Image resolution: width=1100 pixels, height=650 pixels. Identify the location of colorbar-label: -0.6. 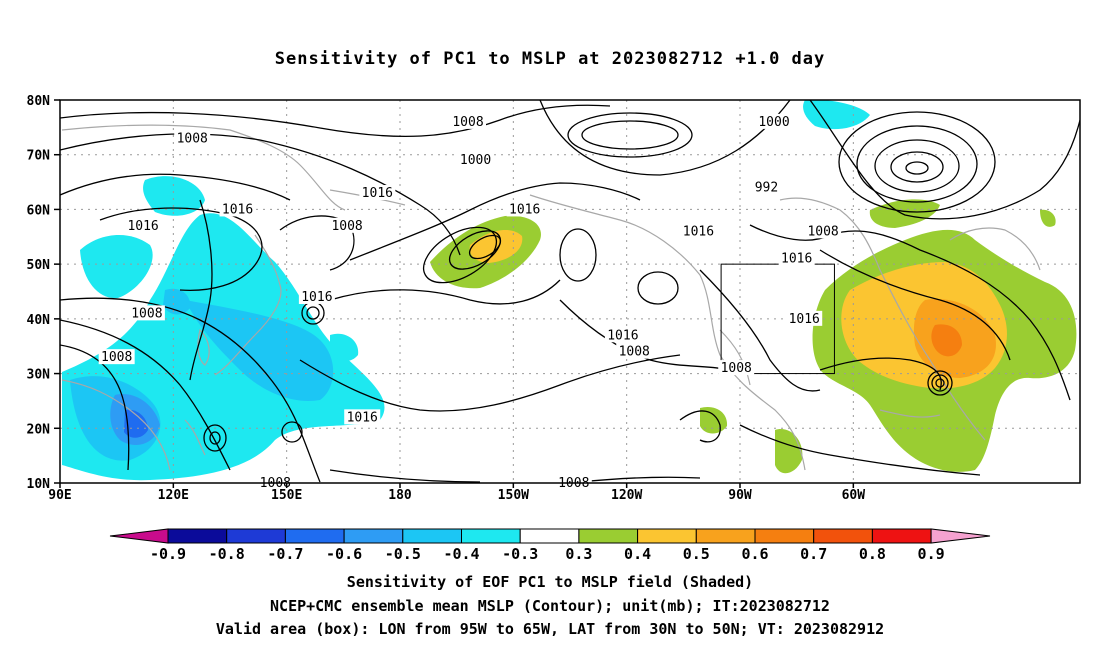
(344, 554).